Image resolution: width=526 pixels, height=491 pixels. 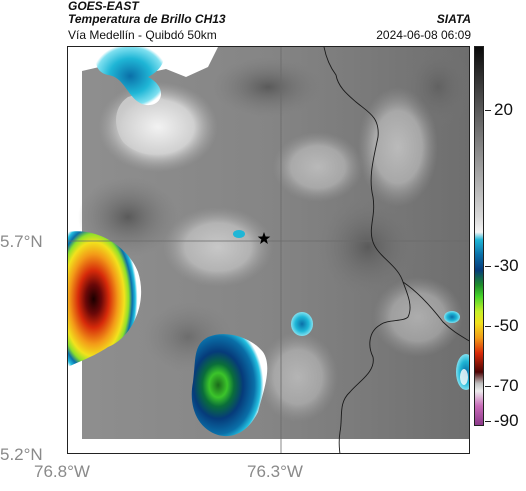 What do you see at coordinates (503, 109) in the screenshot?
I see `colorbar-label-20: 20` at bounding box center [503, 109].